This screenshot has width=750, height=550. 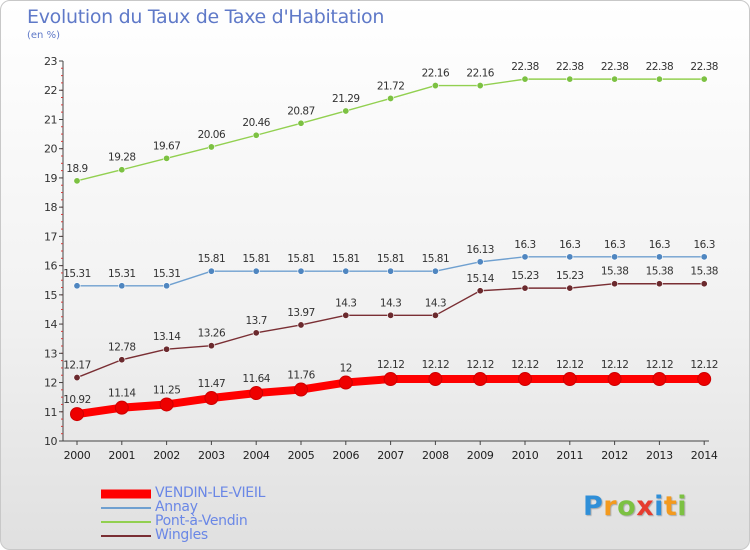 I want to click on chart-subtitle: (en %), so click(x=43, y=35).